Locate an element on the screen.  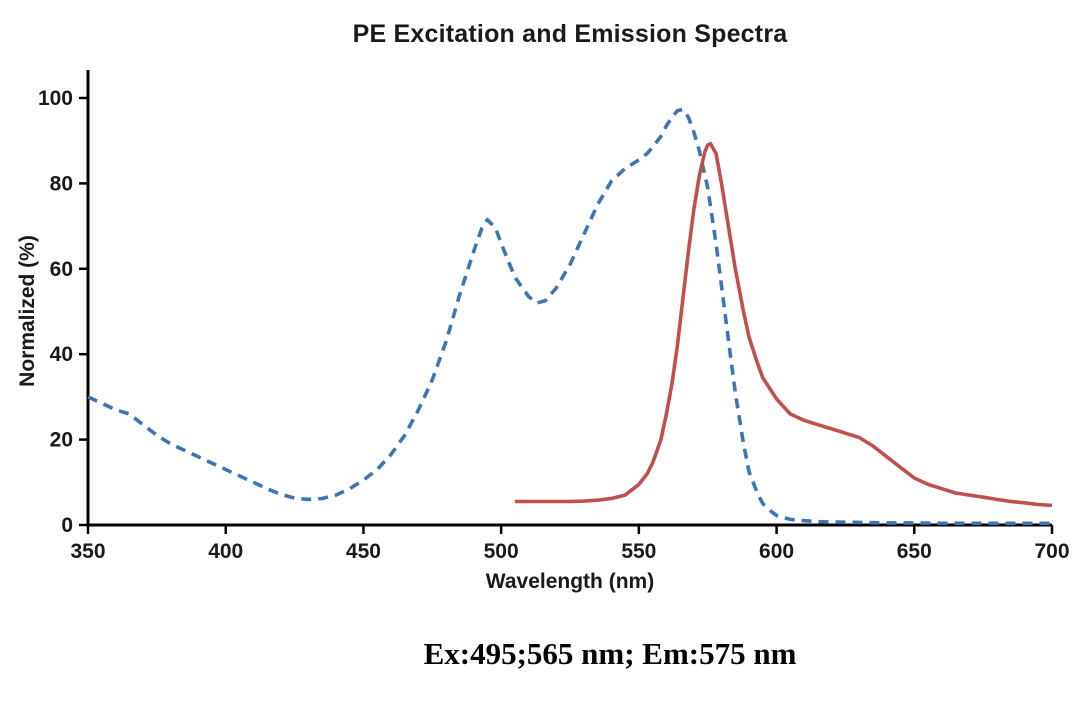
y-tick-label: 60 is located at coordinates (61, 269).